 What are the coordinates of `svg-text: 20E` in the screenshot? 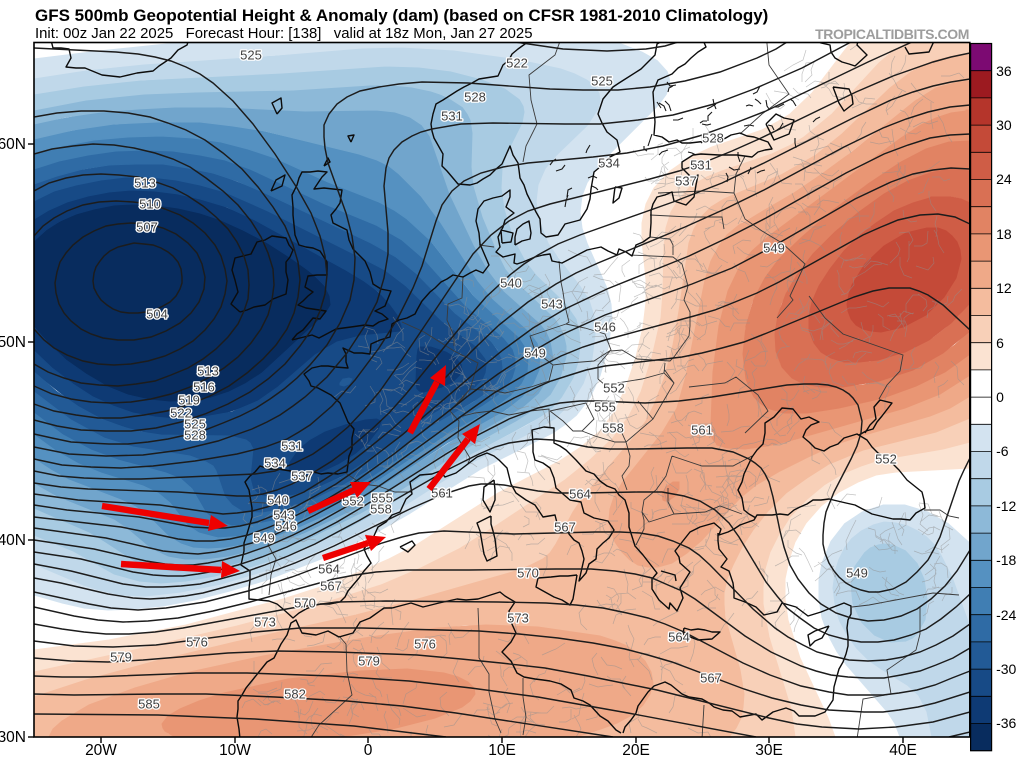 It's located at (636, 749).